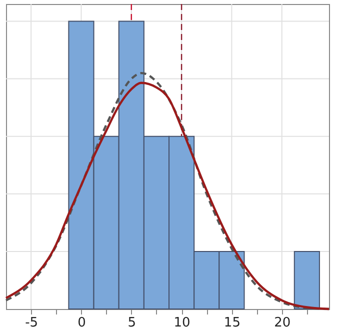 Image resolution: width=341 pixels, height=333 pixels. I want to click on x-tick-label: 5, so click(132, 323).